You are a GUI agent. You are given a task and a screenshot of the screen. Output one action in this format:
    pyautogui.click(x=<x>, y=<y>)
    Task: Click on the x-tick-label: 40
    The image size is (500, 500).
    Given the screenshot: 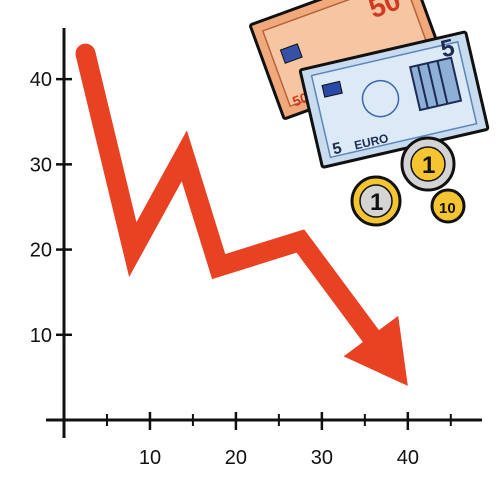 What is the action you would take?
    pyautogui.click(x=408, y=458)
    